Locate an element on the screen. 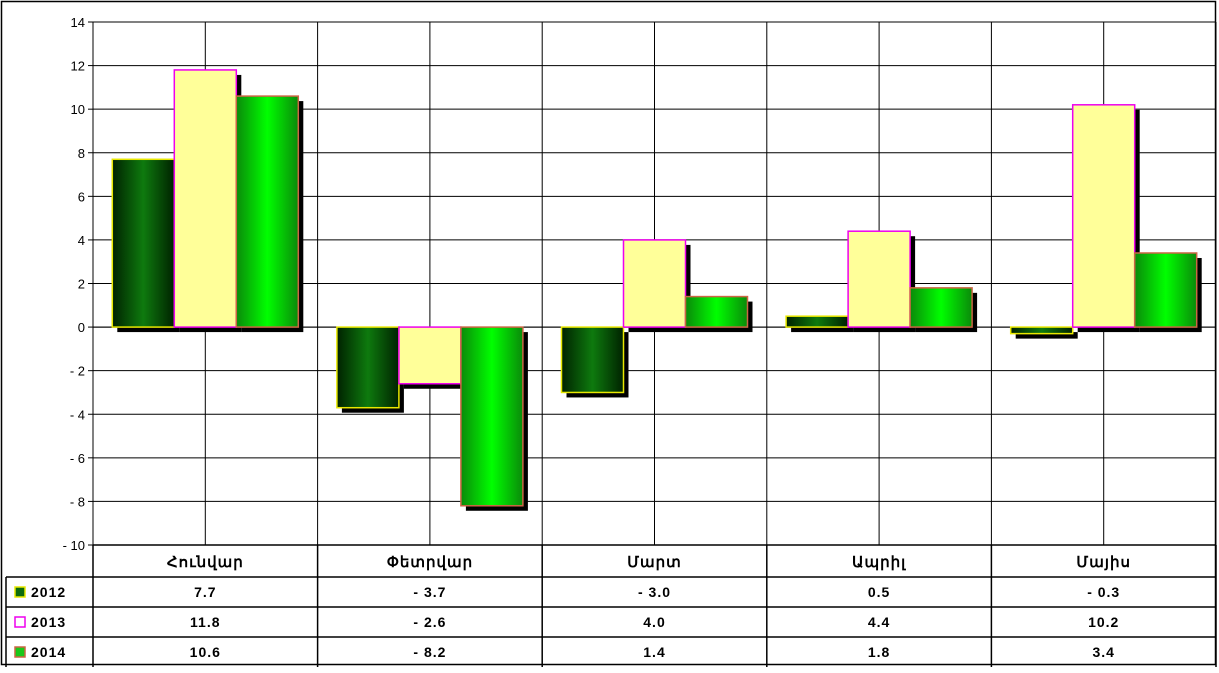 The width and height of the screenshot is (1219, 673). legend-label: 2014 is located at coordinates (48, 652).